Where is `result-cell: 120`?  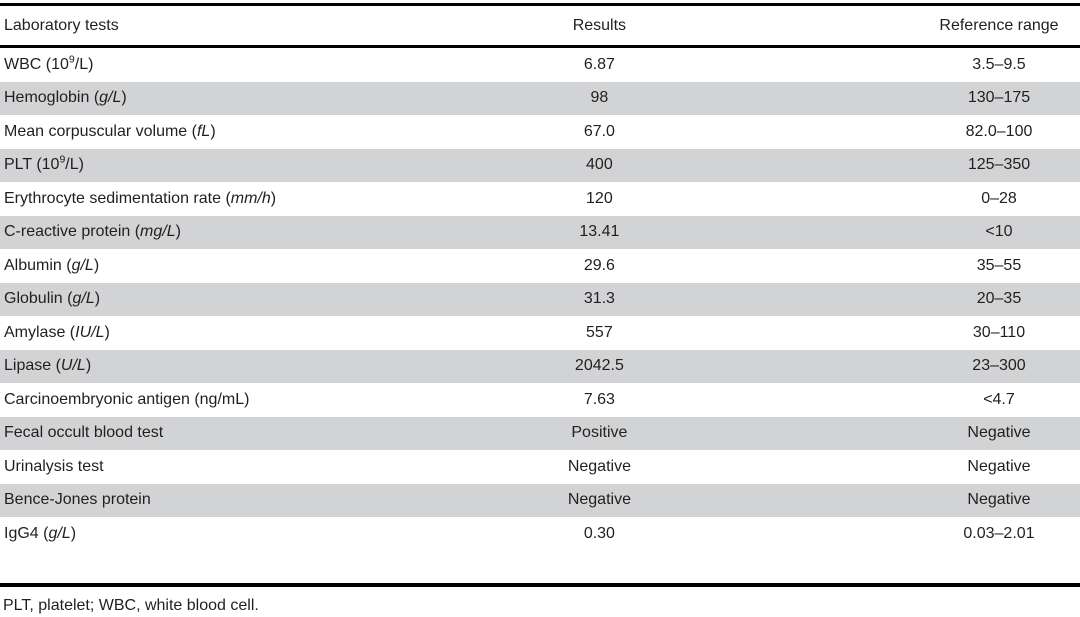
result-cell: 120 is located at coordinates (599, 198).